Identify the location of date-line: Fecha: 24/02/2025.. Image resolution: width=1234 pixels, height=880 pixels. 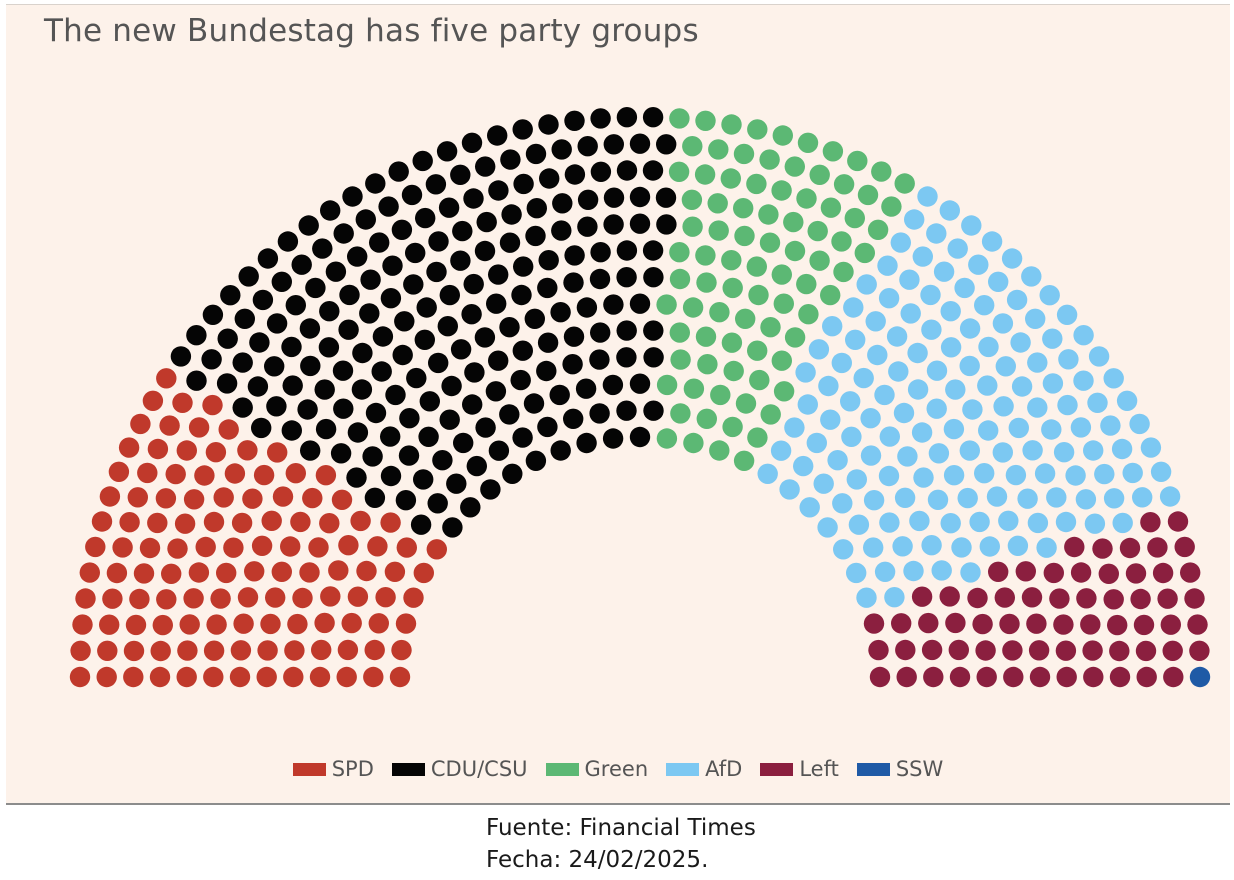
(597, 860).